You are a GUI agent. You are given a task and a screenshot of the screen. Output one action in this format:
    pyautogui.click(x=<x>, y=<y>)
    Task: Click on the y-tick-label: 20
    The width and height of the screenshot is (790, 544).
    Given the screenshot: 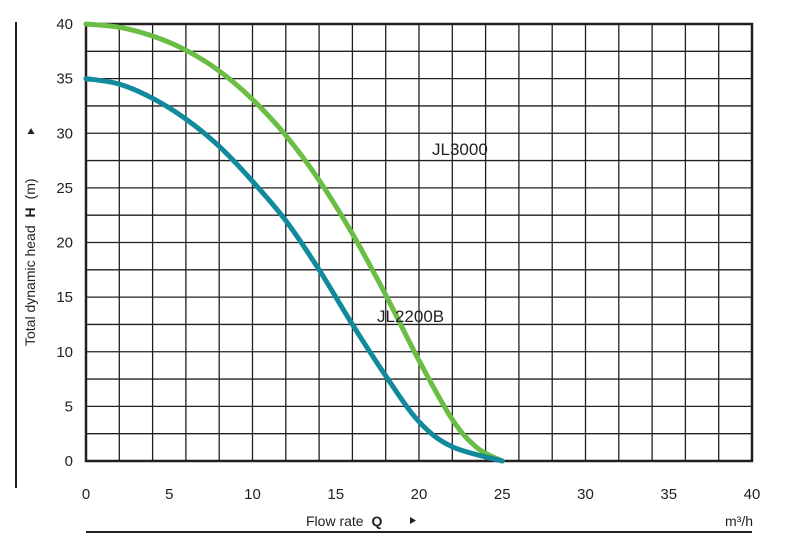 What is the action you would take?
    pyautogui.click(x=64, y=243)
    